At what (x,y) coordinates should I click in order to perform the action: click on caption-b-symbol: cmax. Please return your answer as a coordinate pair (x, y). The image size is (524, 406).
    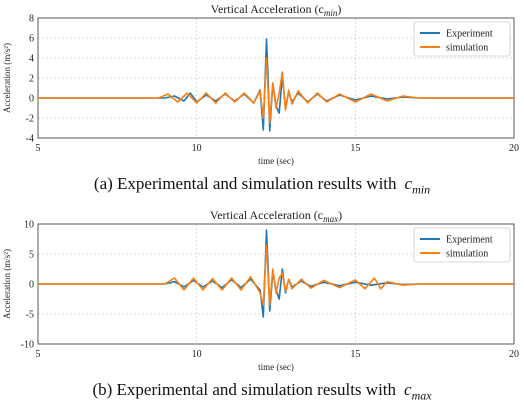
    Looking at the image, I should click on (418, 391).